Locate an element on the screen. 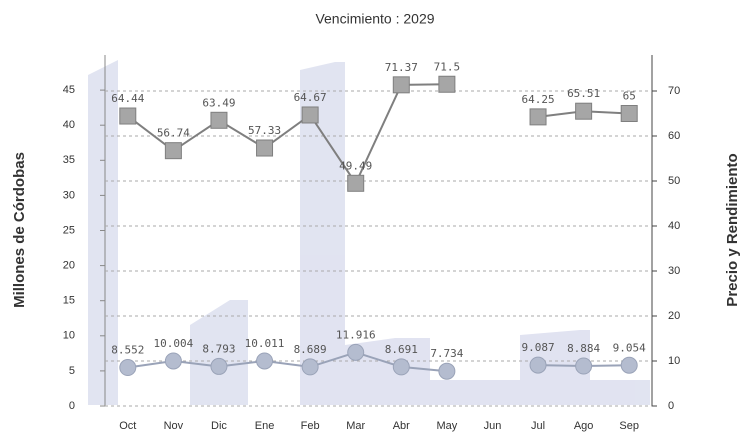 The image size is (751, 439). x-tick-label: Sep is located at coordinates (629, 426).